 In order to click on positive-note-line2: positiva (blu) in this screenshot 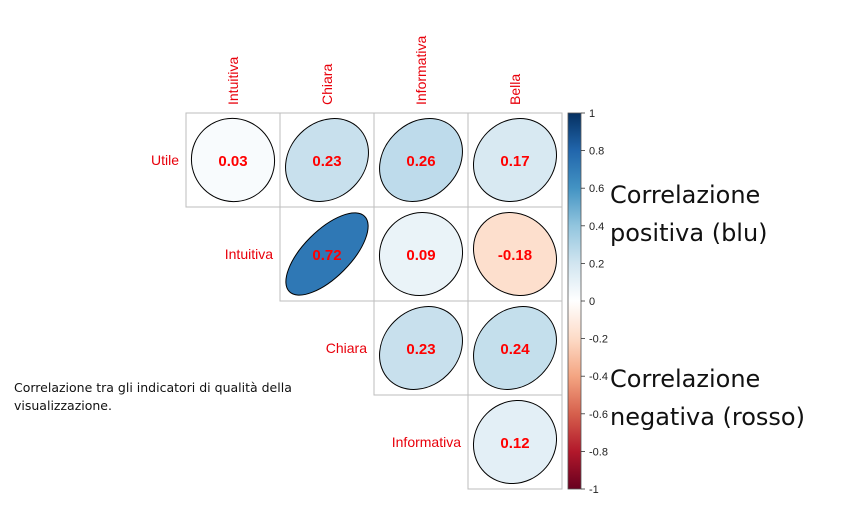, I will do `click(689, 233)`.